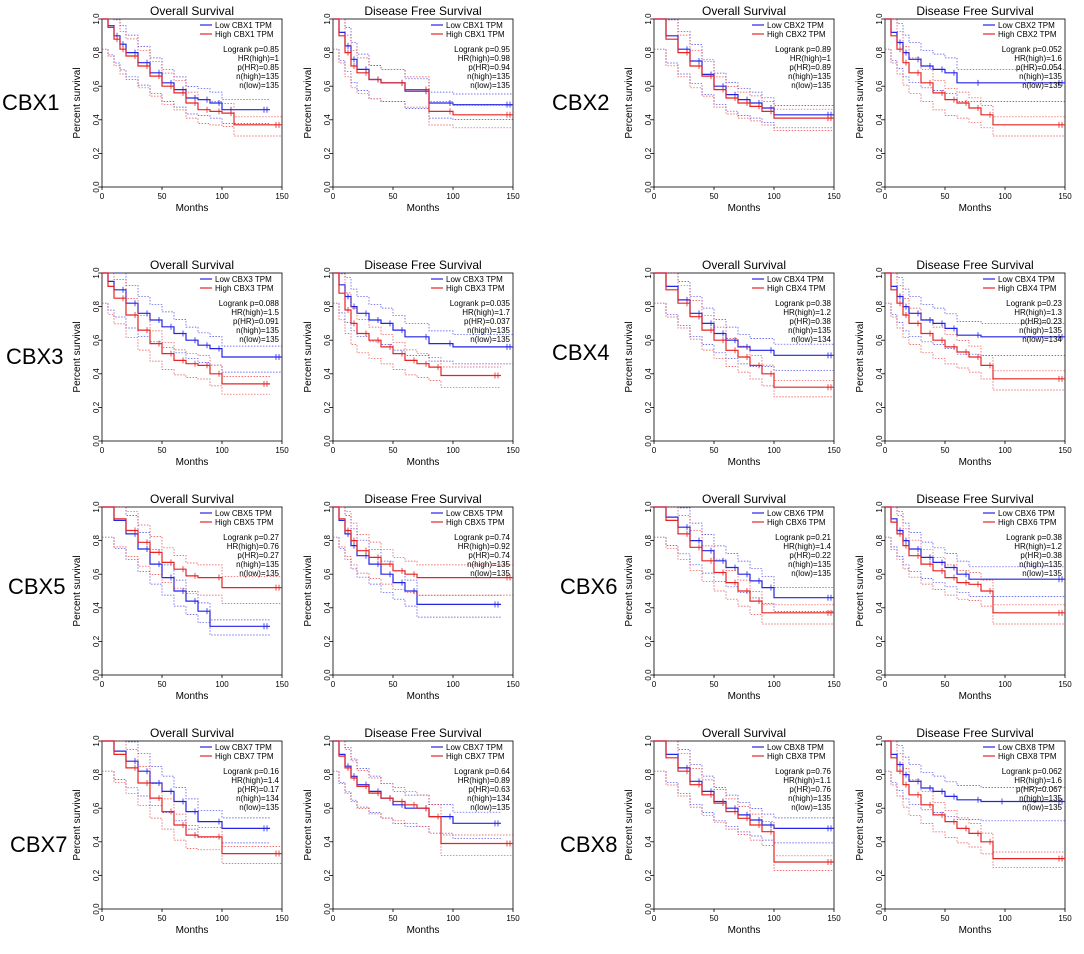  What do you see at coordinates (482, 537) in the screenshot?
I see `stat-line: Logrank p=0.74` at bounding box center [482, 537].